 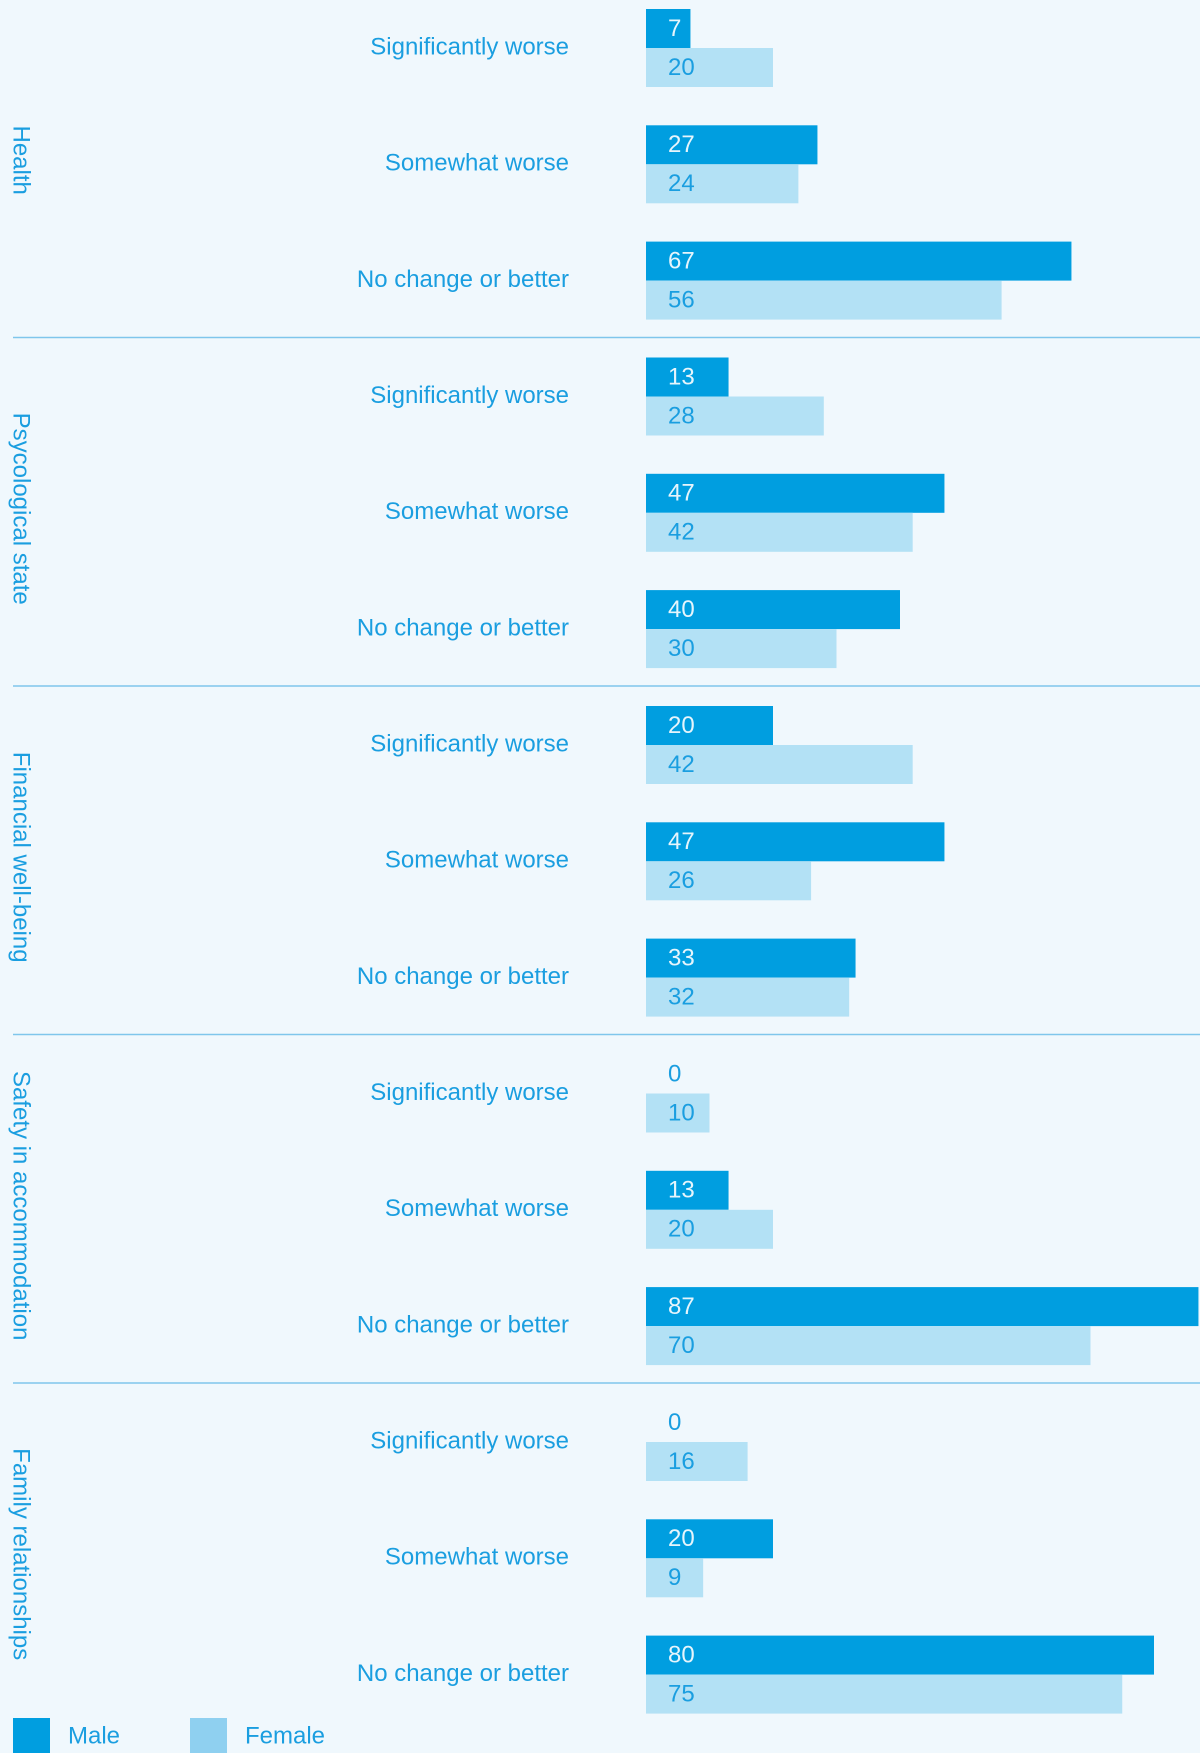 What do you see at coordinates (681, 1306) in the screenshot?
I see `value-label: 87` at bounding box center [681, 1306].